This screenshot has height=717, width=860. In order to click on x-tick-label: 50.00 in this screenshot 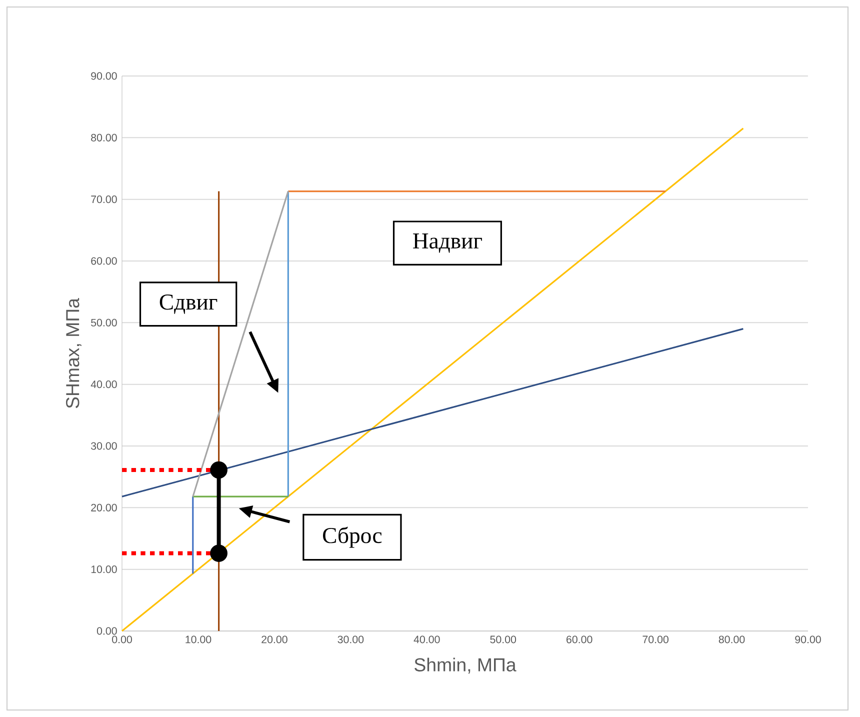, I will do `click(503, 640)`.